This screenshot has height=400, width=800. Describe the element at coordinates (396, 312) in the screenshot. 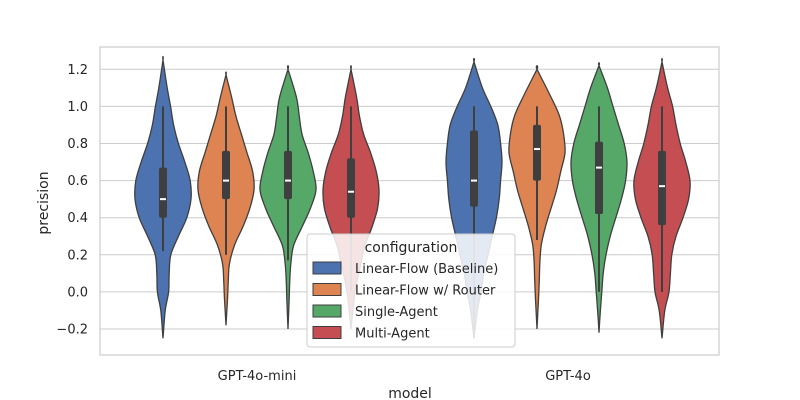

I see `legend-label: Single-Agent` at that location.